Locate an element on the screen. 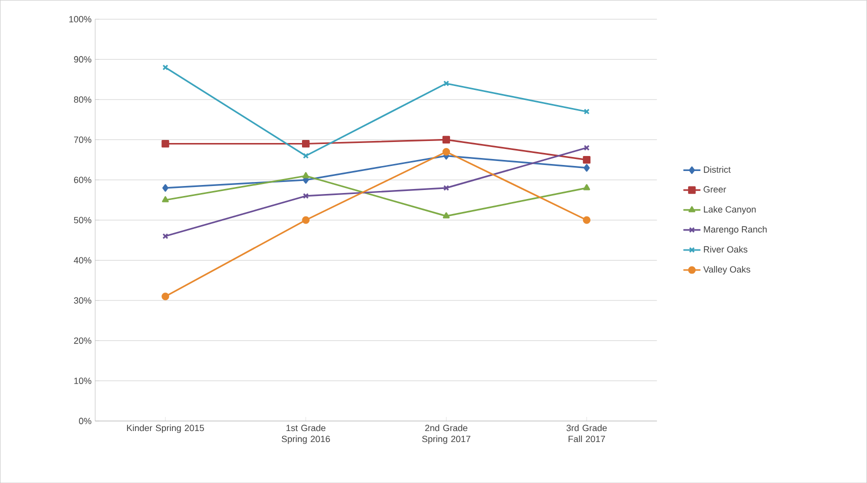 The height and width of the screenshot is (483, 867). y-tick-label: 10% is located at coordinates (83, 381).